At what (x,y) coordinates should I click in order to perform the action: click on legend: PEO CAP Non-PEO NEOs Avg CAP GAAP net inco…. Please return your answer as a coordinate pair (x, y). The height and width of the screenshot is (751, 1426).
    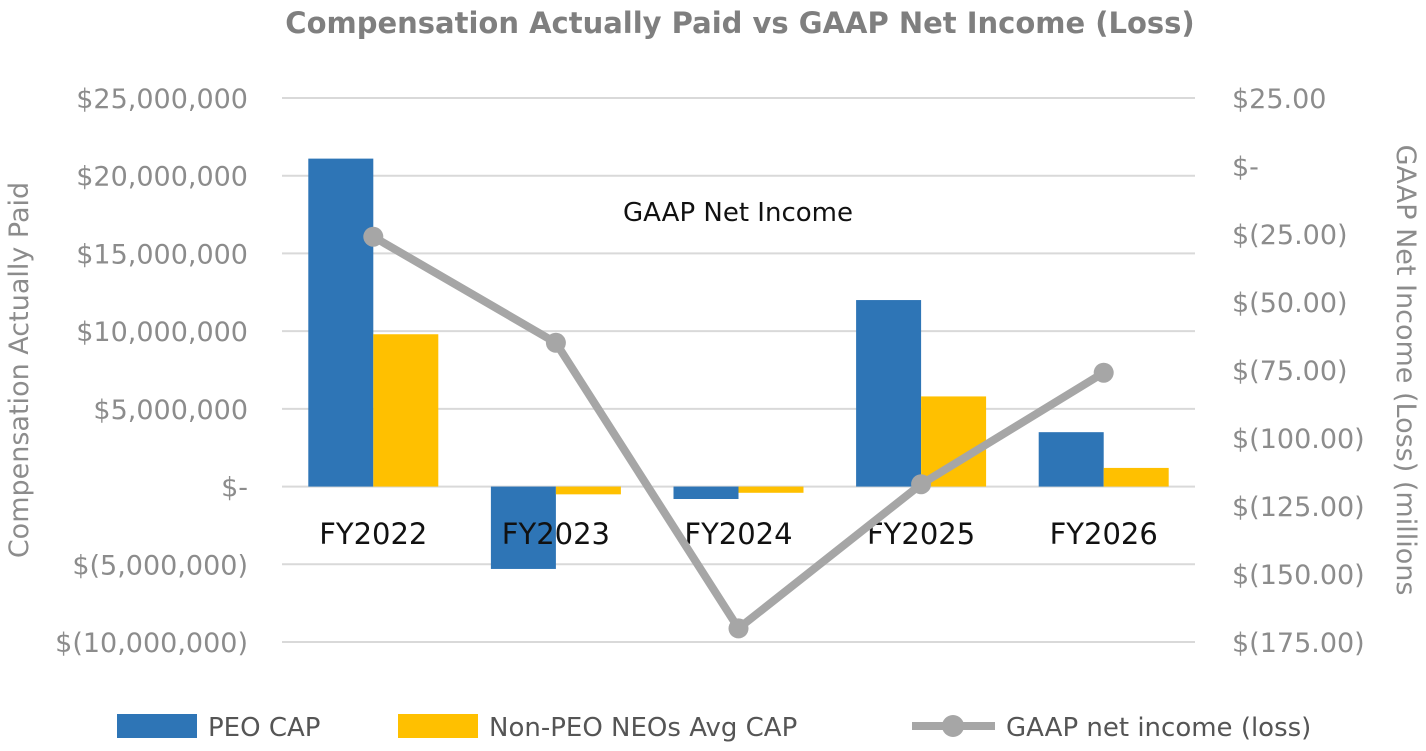
    Looking at the image, I should click on (714, 728).